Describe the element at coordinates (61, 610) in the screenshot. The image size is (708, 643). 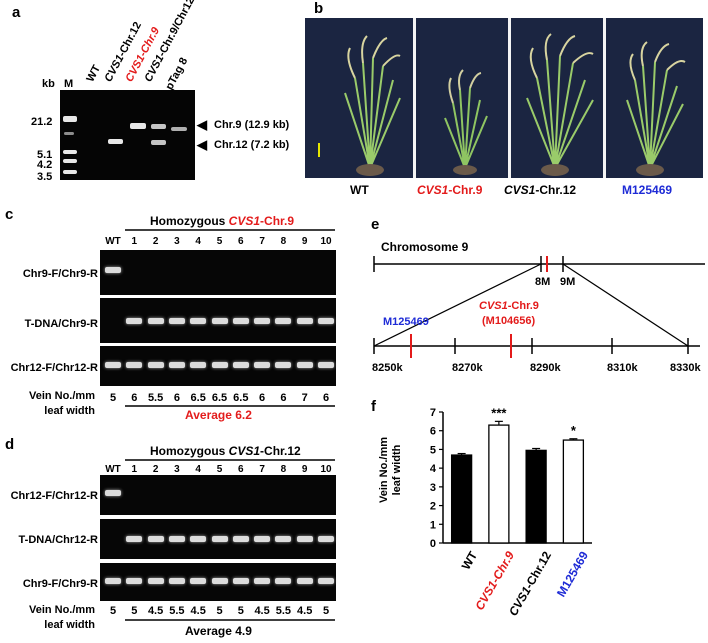
I see `panel-d-vein-label-1: Vein No./mm` at that location.